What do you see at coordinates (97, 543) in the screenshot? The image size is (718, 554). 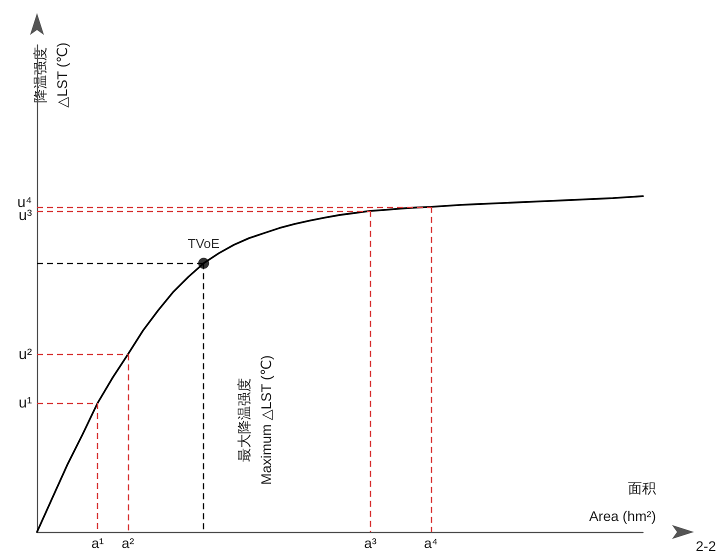 I see `x-tick-label: a¹` at bounding box center [97, 543].